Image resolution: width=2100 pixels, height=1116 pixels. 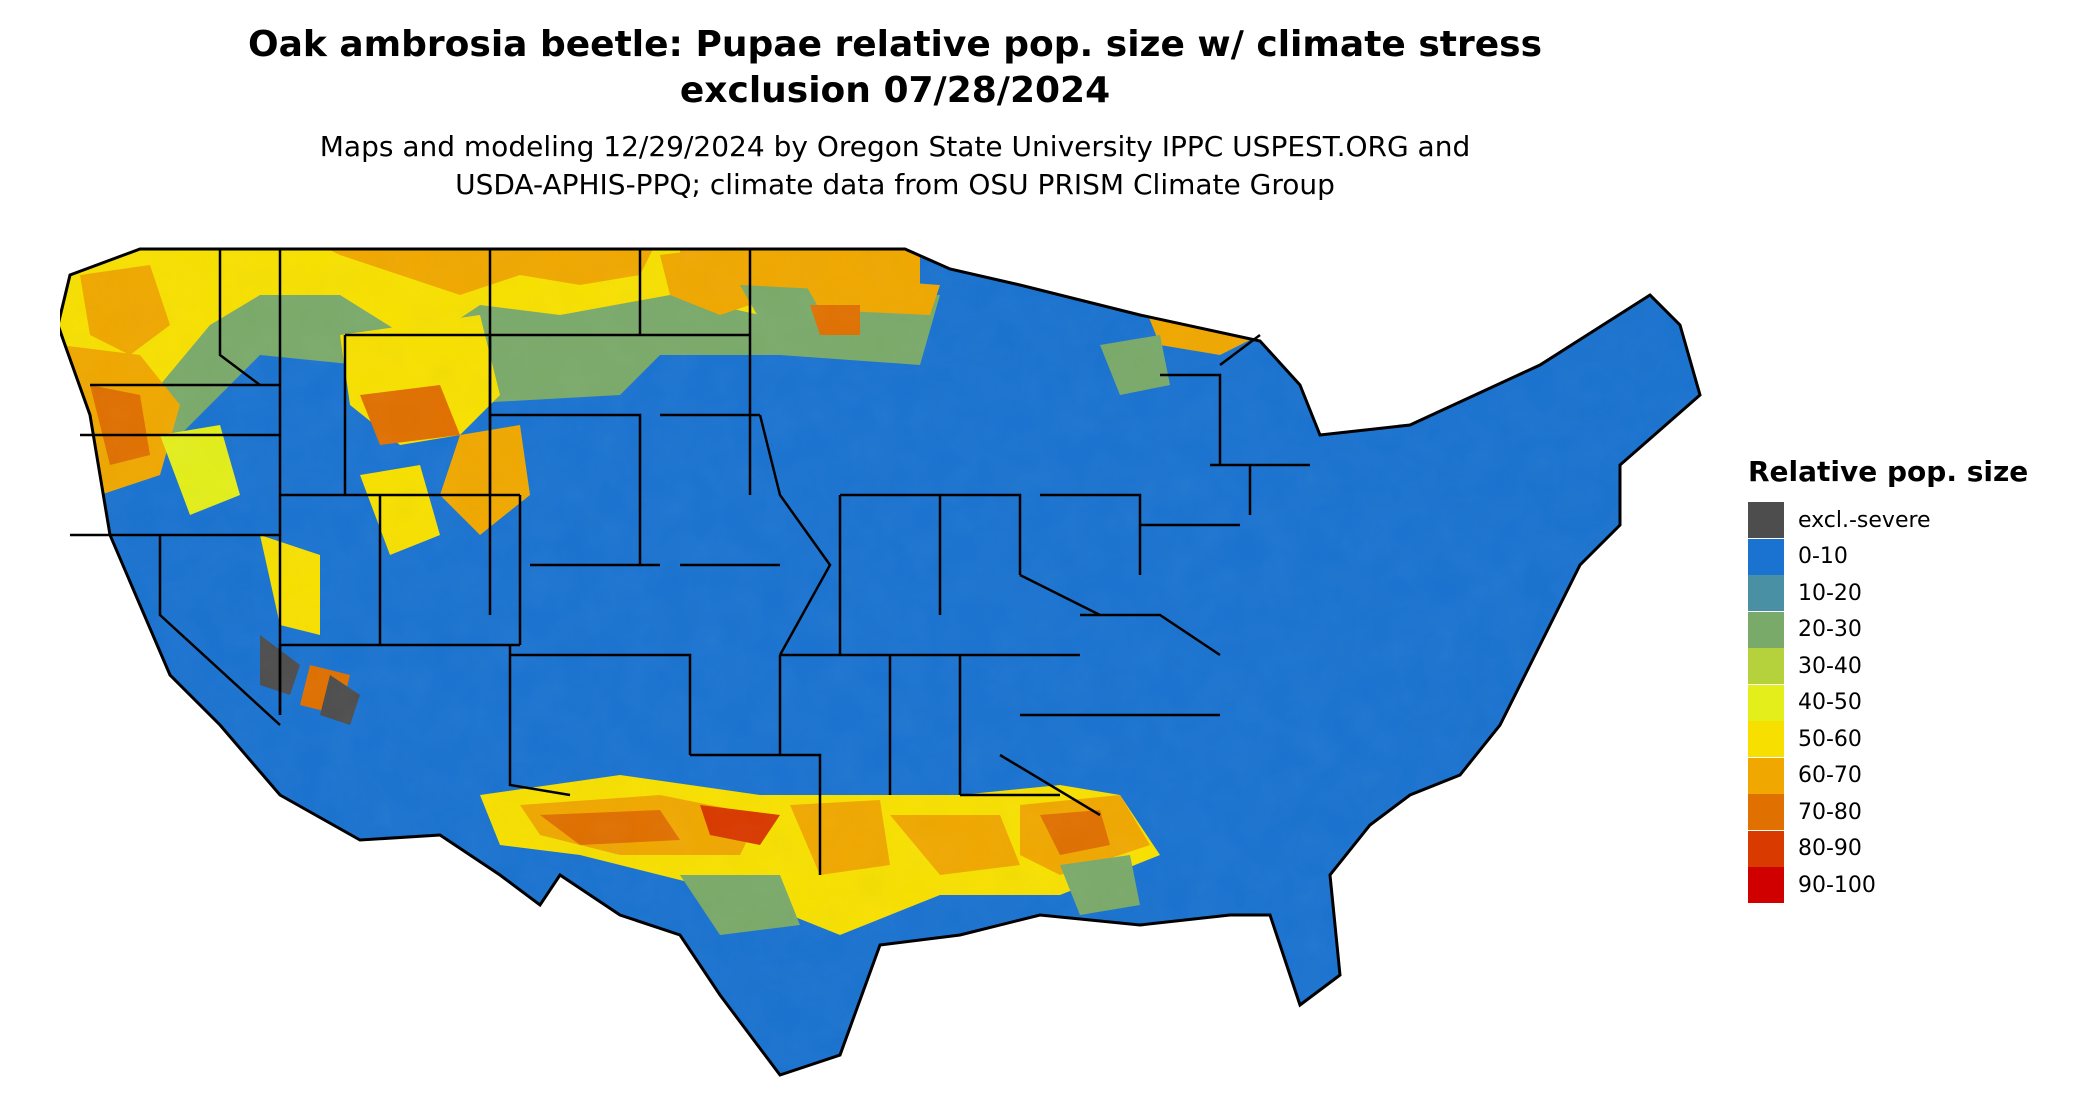 What do you see at coordinates (1888, 812) in the screenshot?
I see `legend-item: 70-80` at bounding box center [1888, 812].